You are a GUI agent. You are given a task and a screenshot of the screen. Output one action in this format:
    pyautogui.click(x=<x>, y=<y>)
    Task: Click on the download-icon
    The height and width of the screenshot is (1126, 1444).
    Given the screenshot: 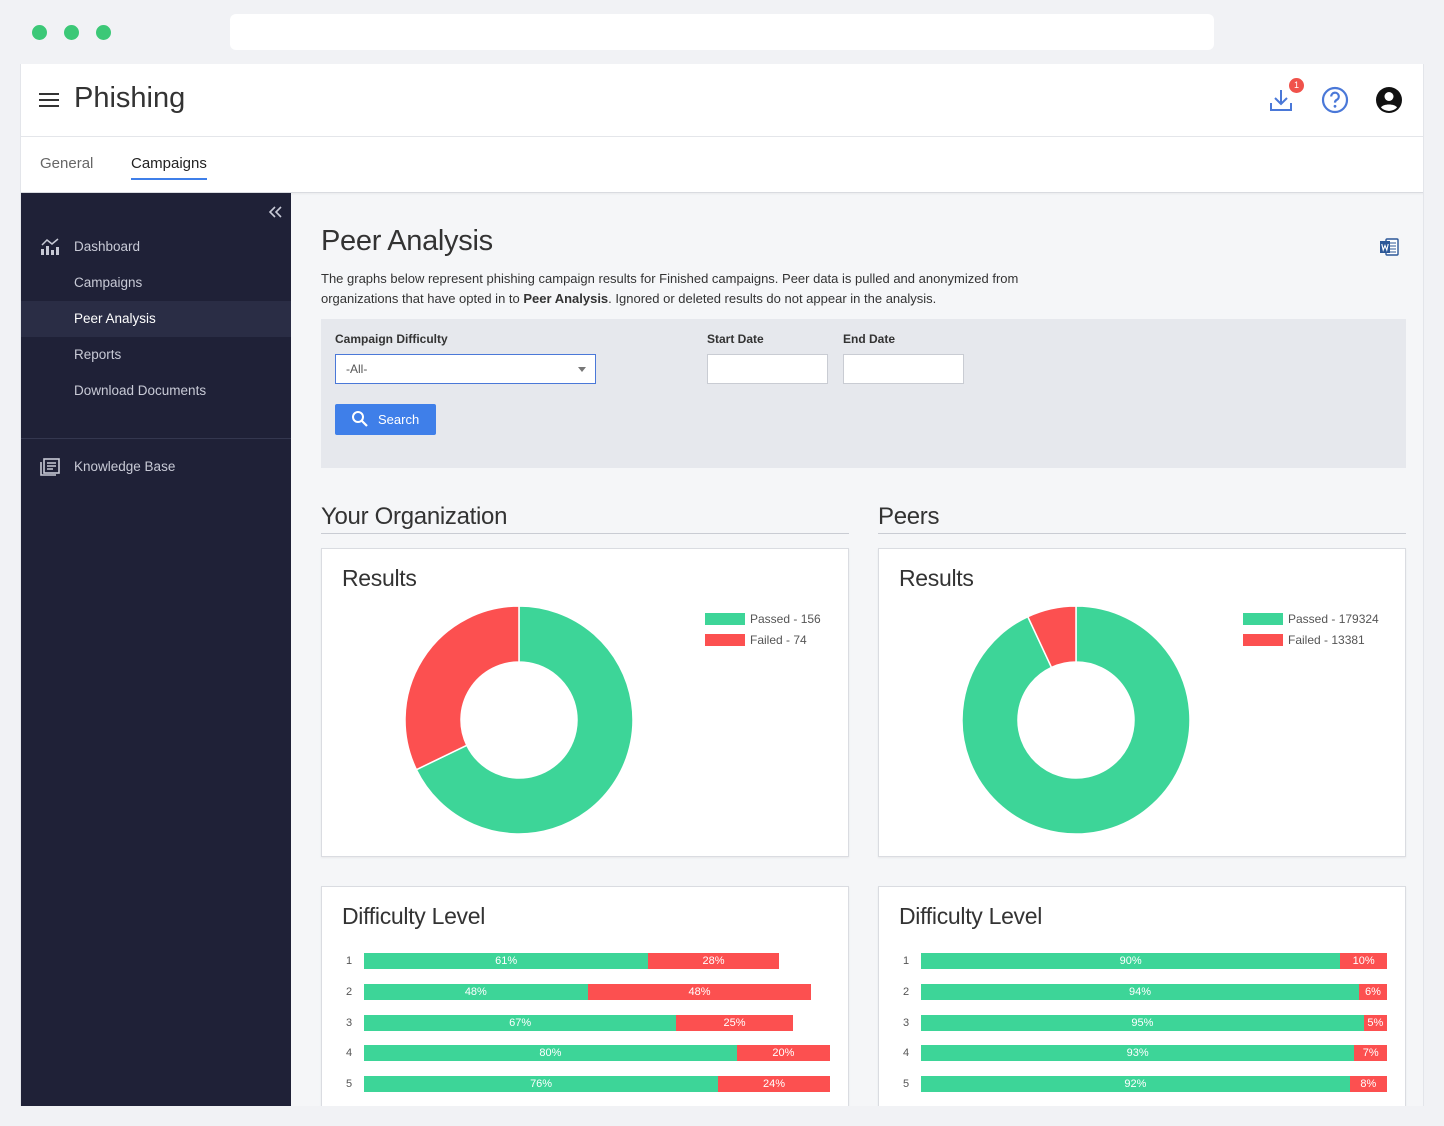 What is the action you would take?
    pyautogui.click(x=1281, y=100)
    